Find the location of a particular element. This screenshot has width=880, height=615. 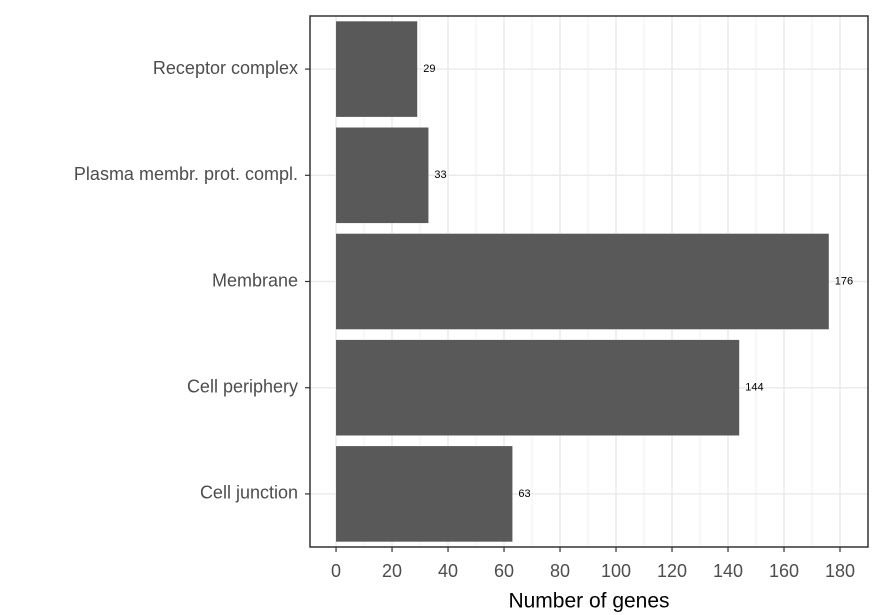

x-tick-label: 140 is located at coordinates (728, 571).